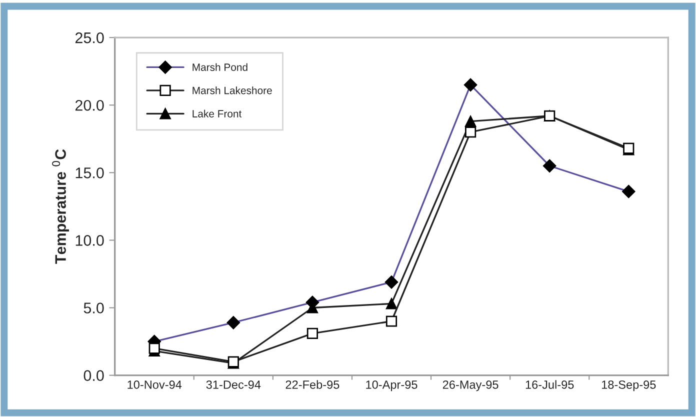  What do you see at coordinates (233, 384) in the screenshot?
I see `x-tick-label: 31-Dec-94` at bounding box center [233, 384].